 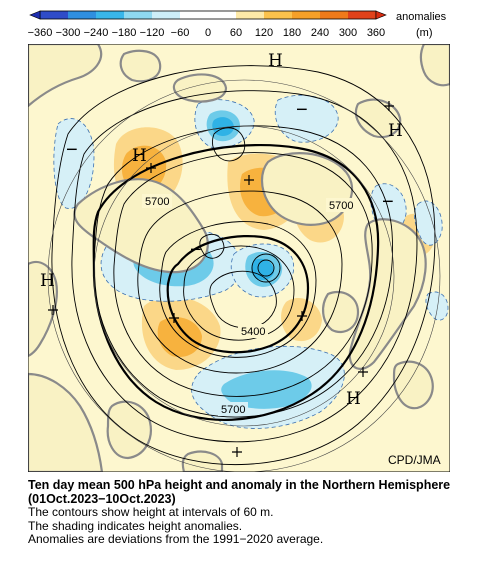 What do you see at coordinates (236, 33) in the screenshot?
I see `colorbar-tick-label: 60` at bounding box center [236, 33].